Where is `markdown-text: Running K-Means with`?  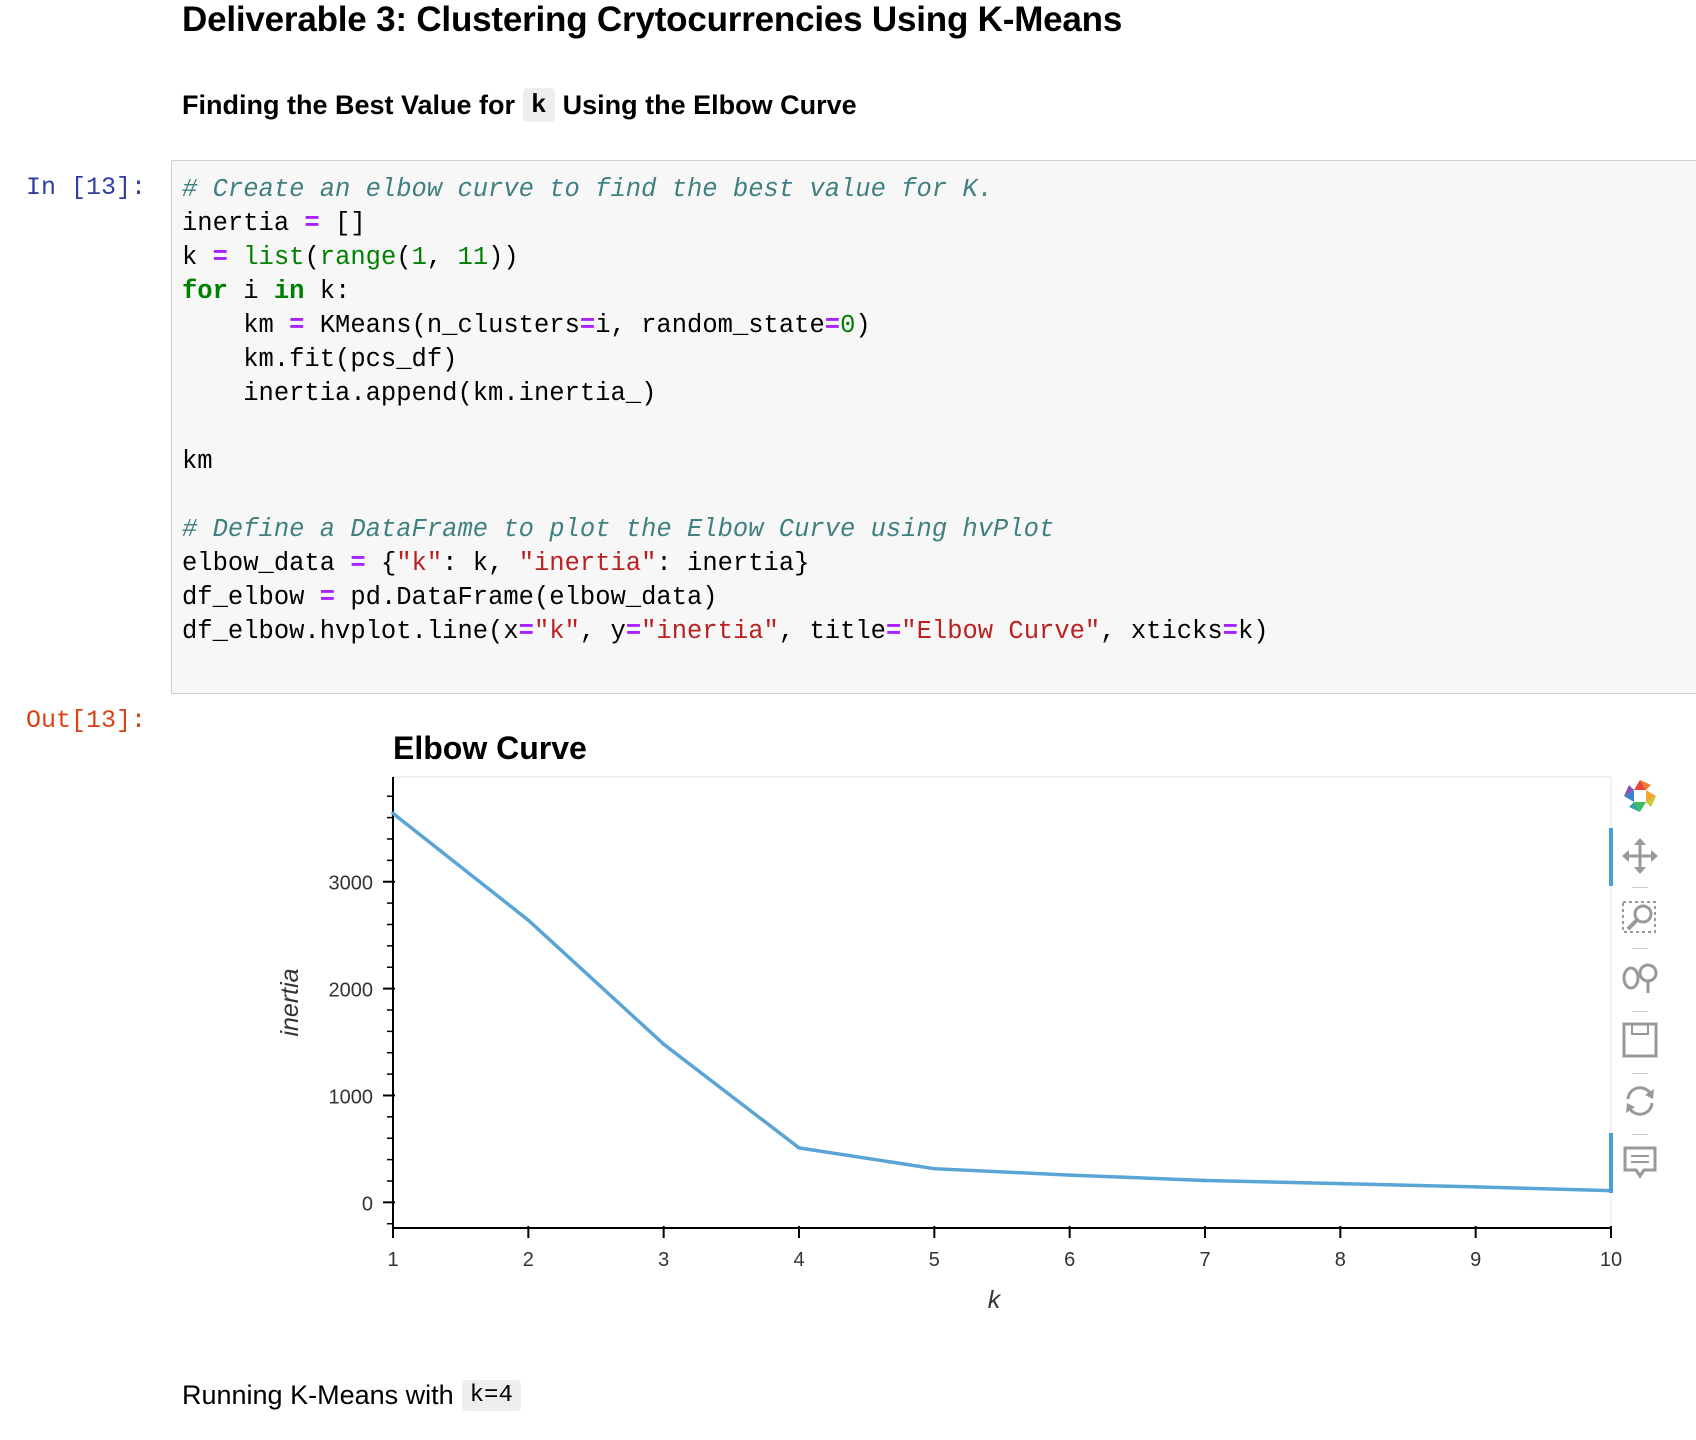 markdown-text: Running K-Means with is located at coordinates (318, 1395).